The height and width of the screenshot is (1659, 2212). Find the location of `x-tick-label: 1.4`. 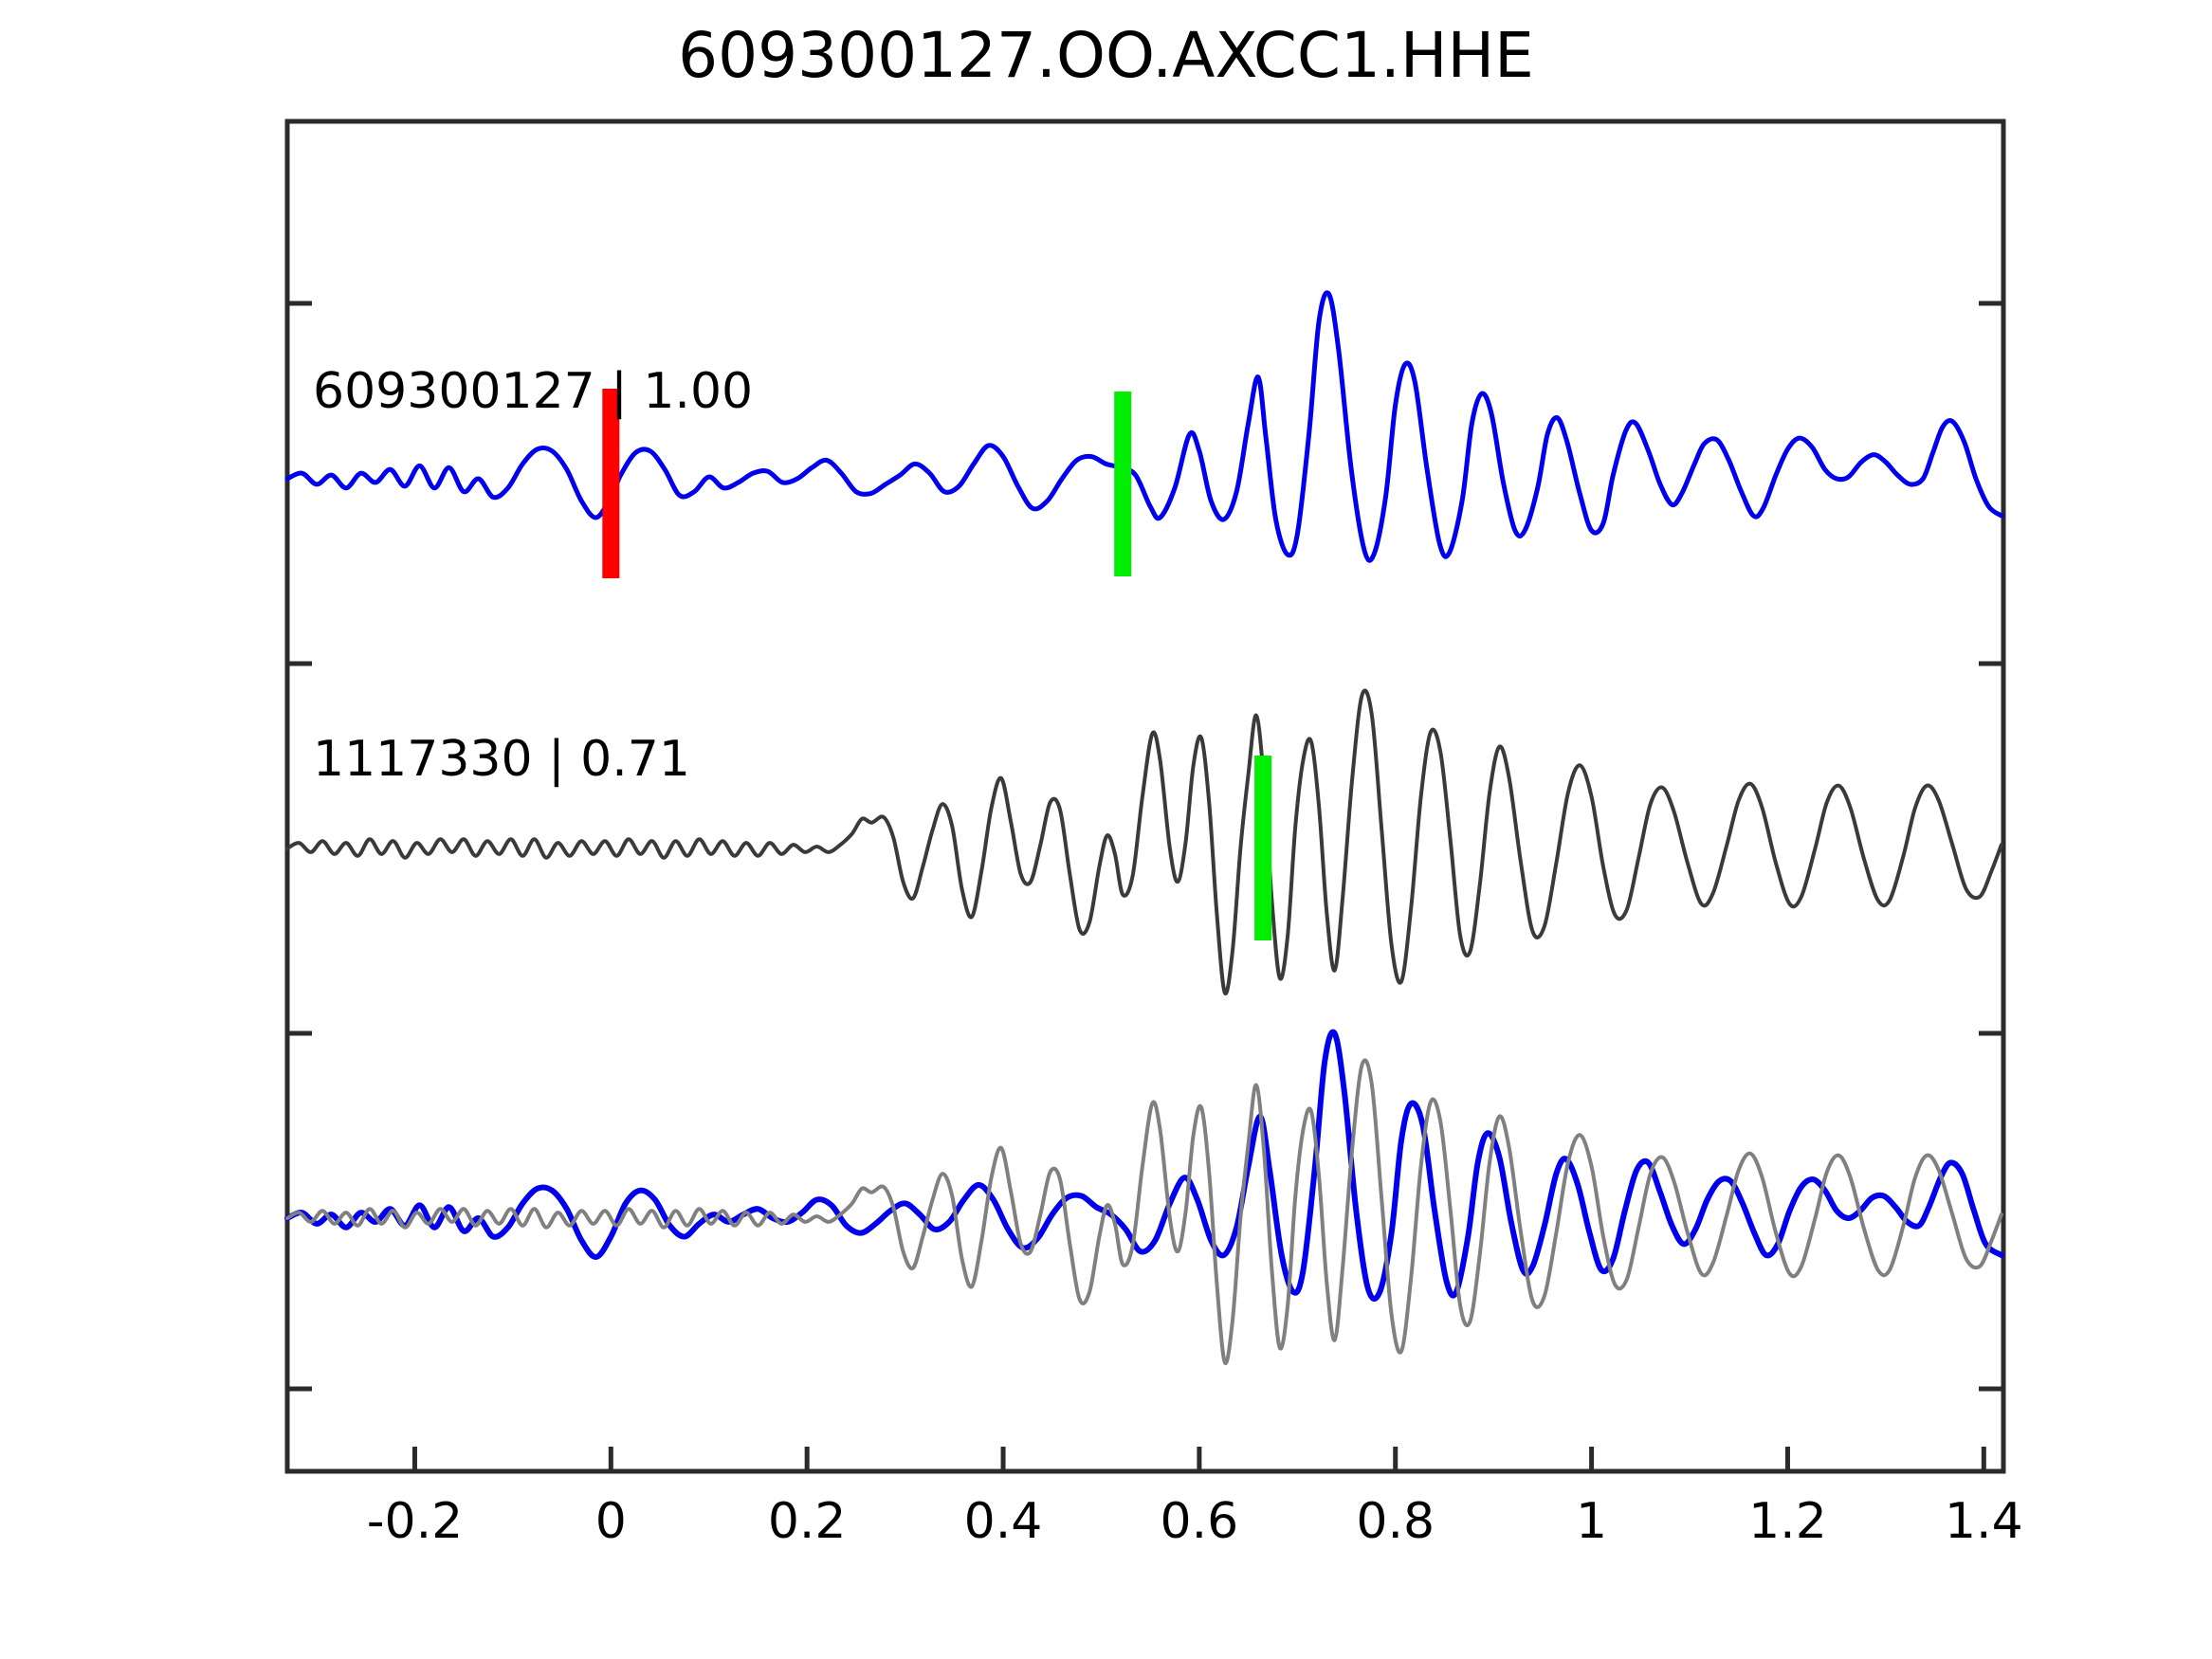

x-tick-label: 1.4 is located at coordinates (1984, 1521).